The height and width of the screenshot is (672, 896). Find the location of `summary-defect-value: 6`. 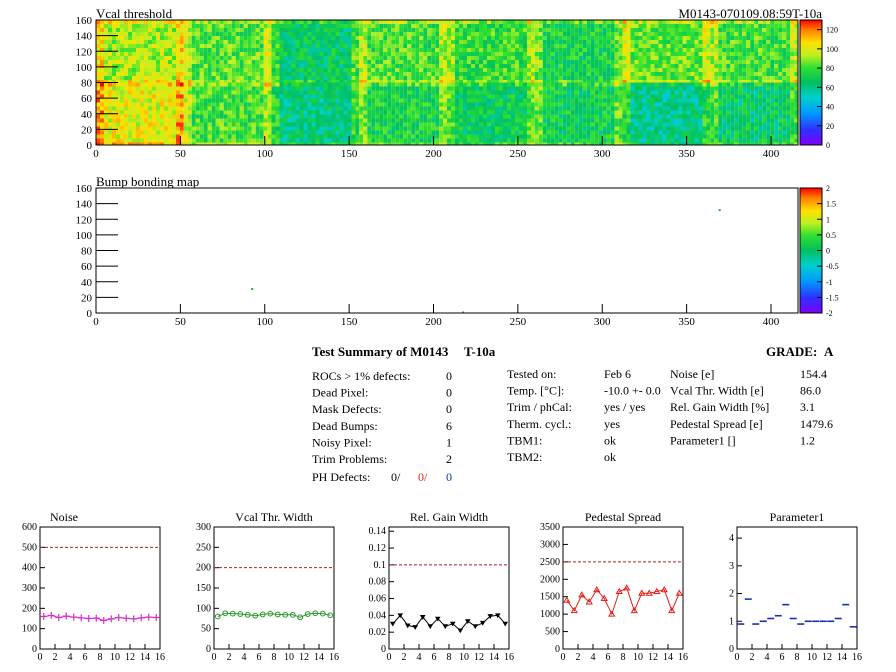

summary-defect-value: 6 is located at coordinates (449, 426).